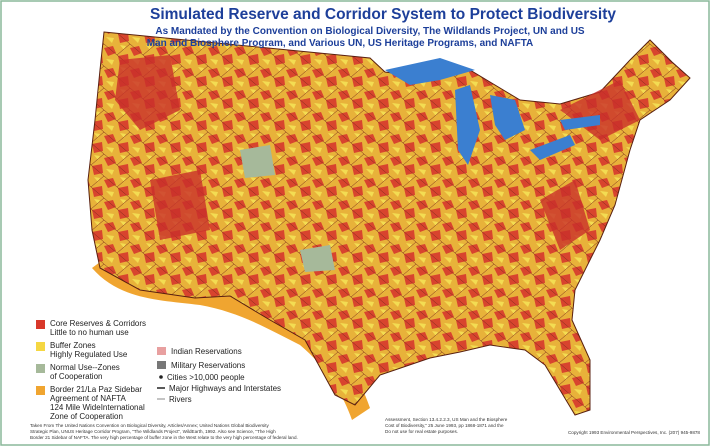 This screenshot has width=710, height=446. What do you see at coordinates (86, 416) in the screenshot?
I see `legend-label: Zone of Cooperation` at bounding box center [86, 416].